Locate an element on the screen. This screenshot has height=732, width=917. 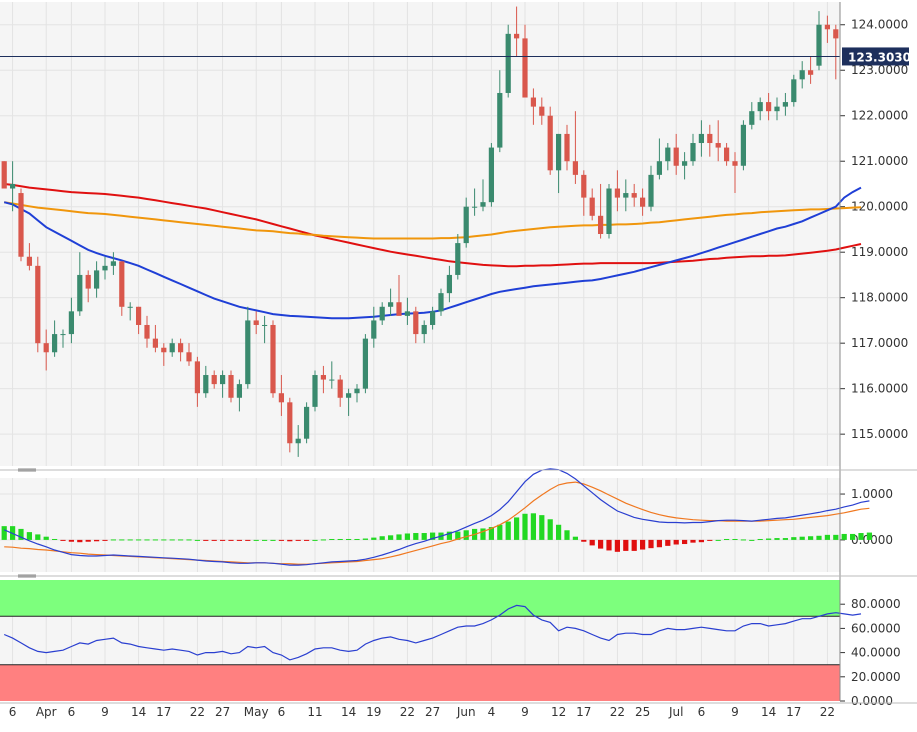
y-tick-label: 118.0000 is located at coordinates (879, 298).